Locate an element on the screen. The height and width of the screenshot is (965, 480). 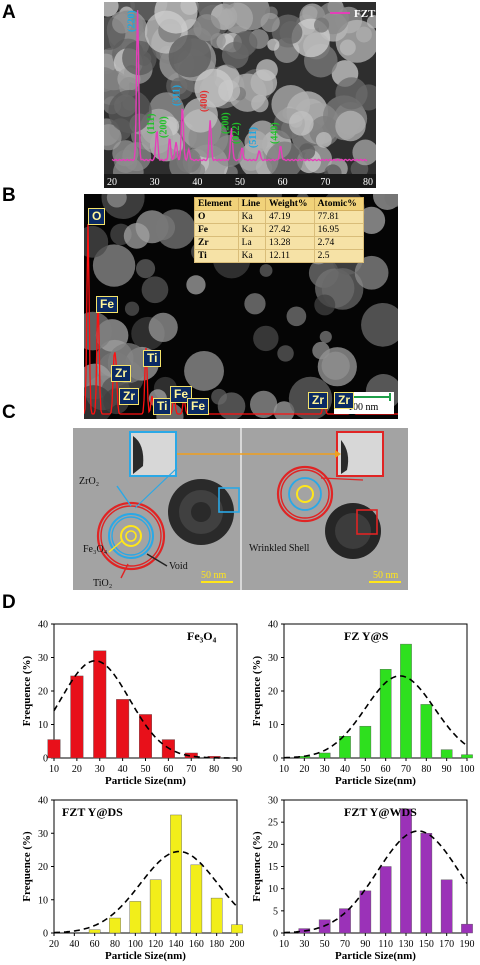
xrd-legend: FZT Y@WDS is located at coordinates (365, 14).